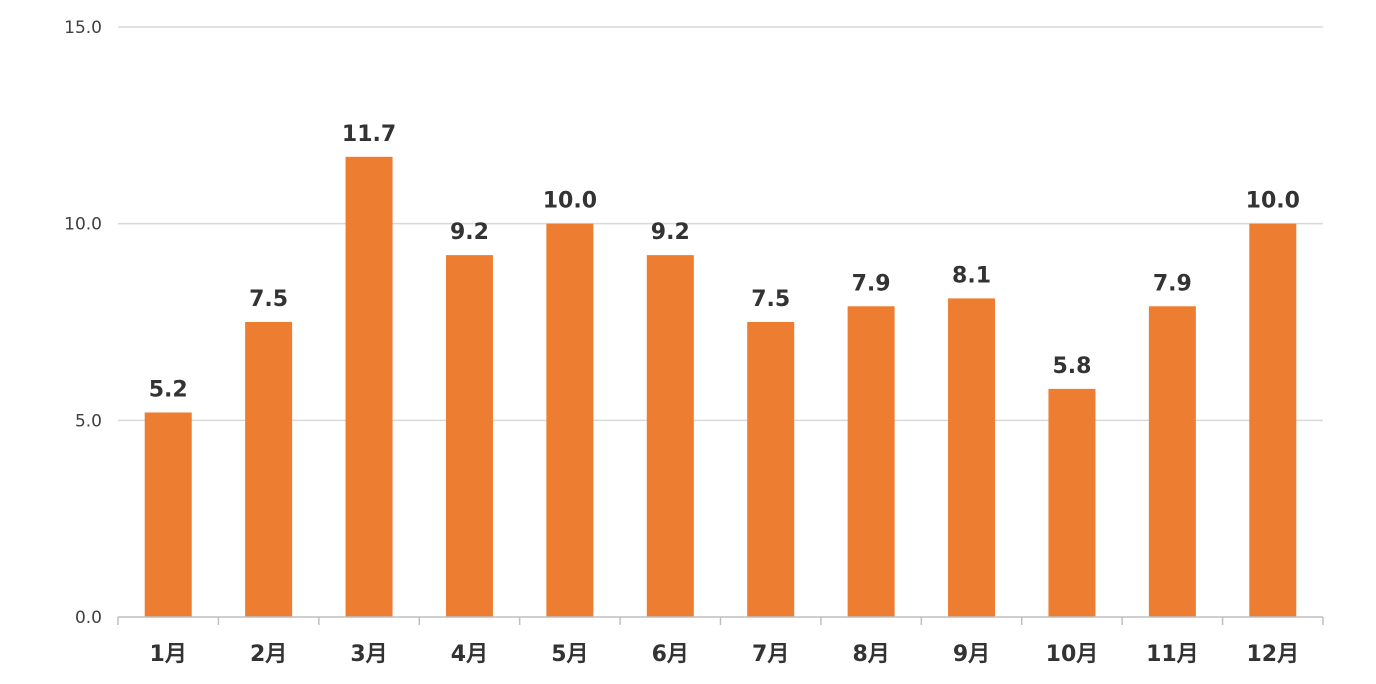 The height and width of the screenshot is (684, 1376). What do you see at coordinates (368, 654) in the screenshot?
I see `x-category-label: 3月` at bounding box center [368, 654].